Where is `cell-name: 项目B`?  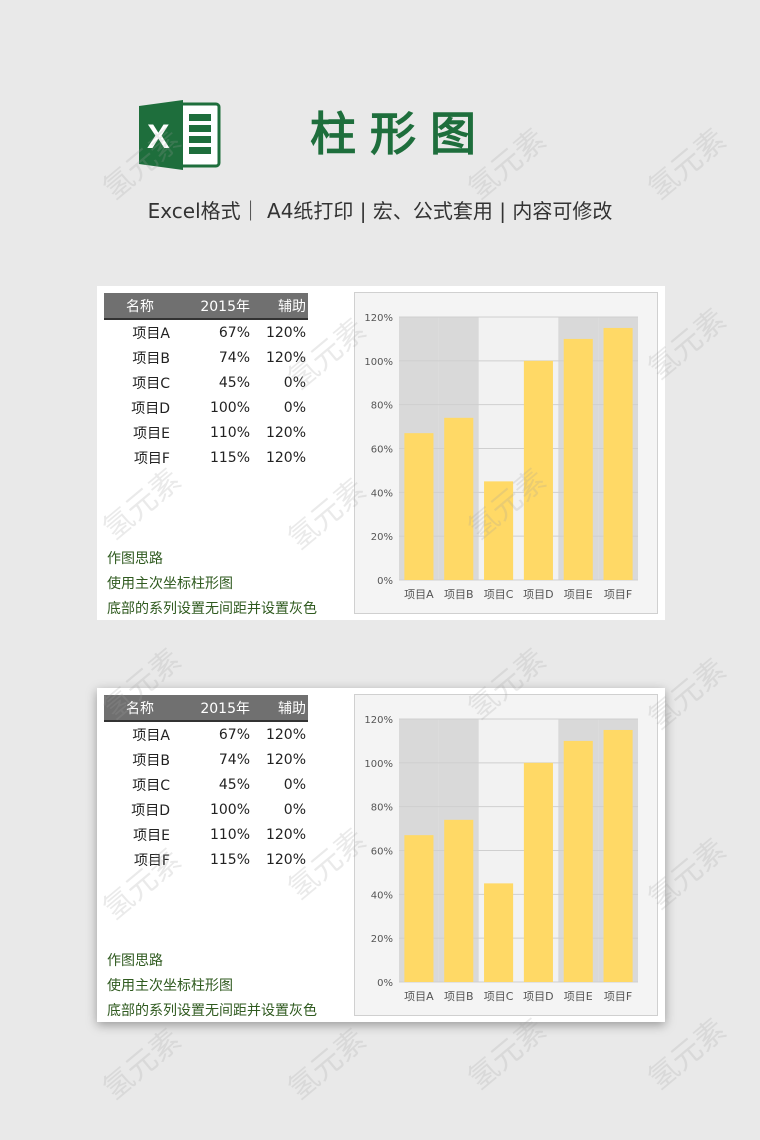 cell-name: 项目B is located at coordinates (151, 358).